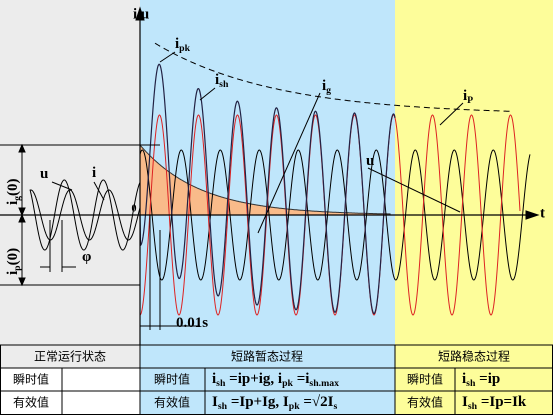  I want to click on label: ish =ip+ig, ipk =ish.max, so click(275, 380).